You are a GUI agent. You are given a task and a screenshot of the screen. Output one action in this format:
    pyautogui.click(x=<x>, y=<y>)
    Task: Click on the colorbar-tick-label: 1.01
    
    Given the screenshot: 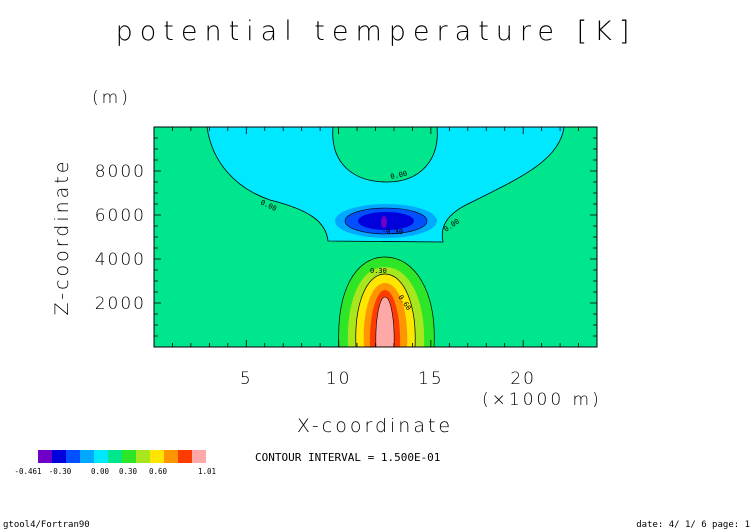 What is the action you would take?
    pyautogui.click(x=207, y=471)
    